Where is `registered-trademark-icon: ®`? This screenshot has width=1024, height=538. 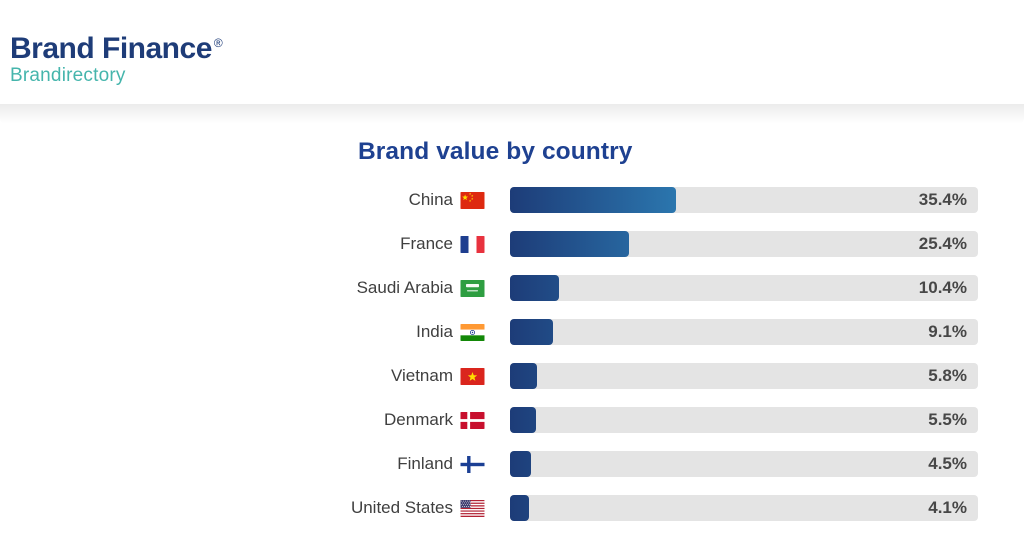 registered-trademark-icon: ® is located at coordinates (218, 43).